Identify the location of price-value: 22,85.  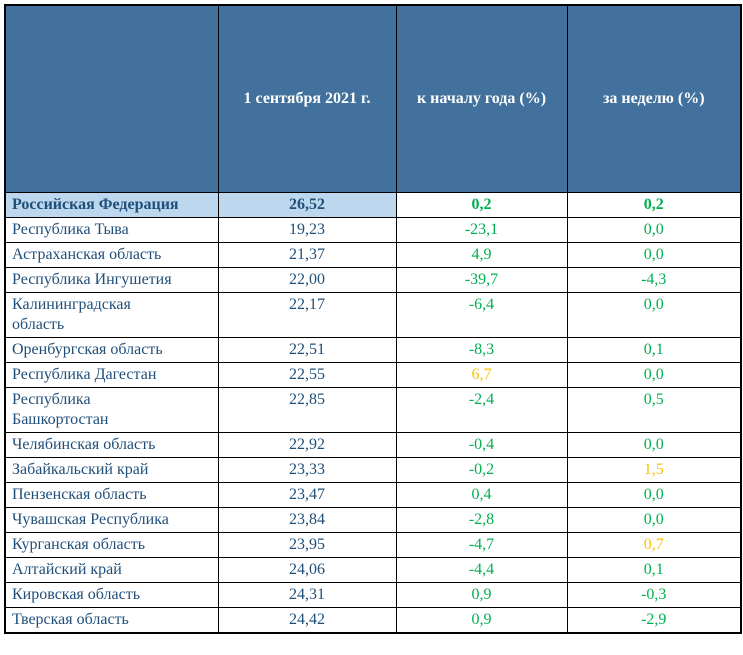
(307, 410).